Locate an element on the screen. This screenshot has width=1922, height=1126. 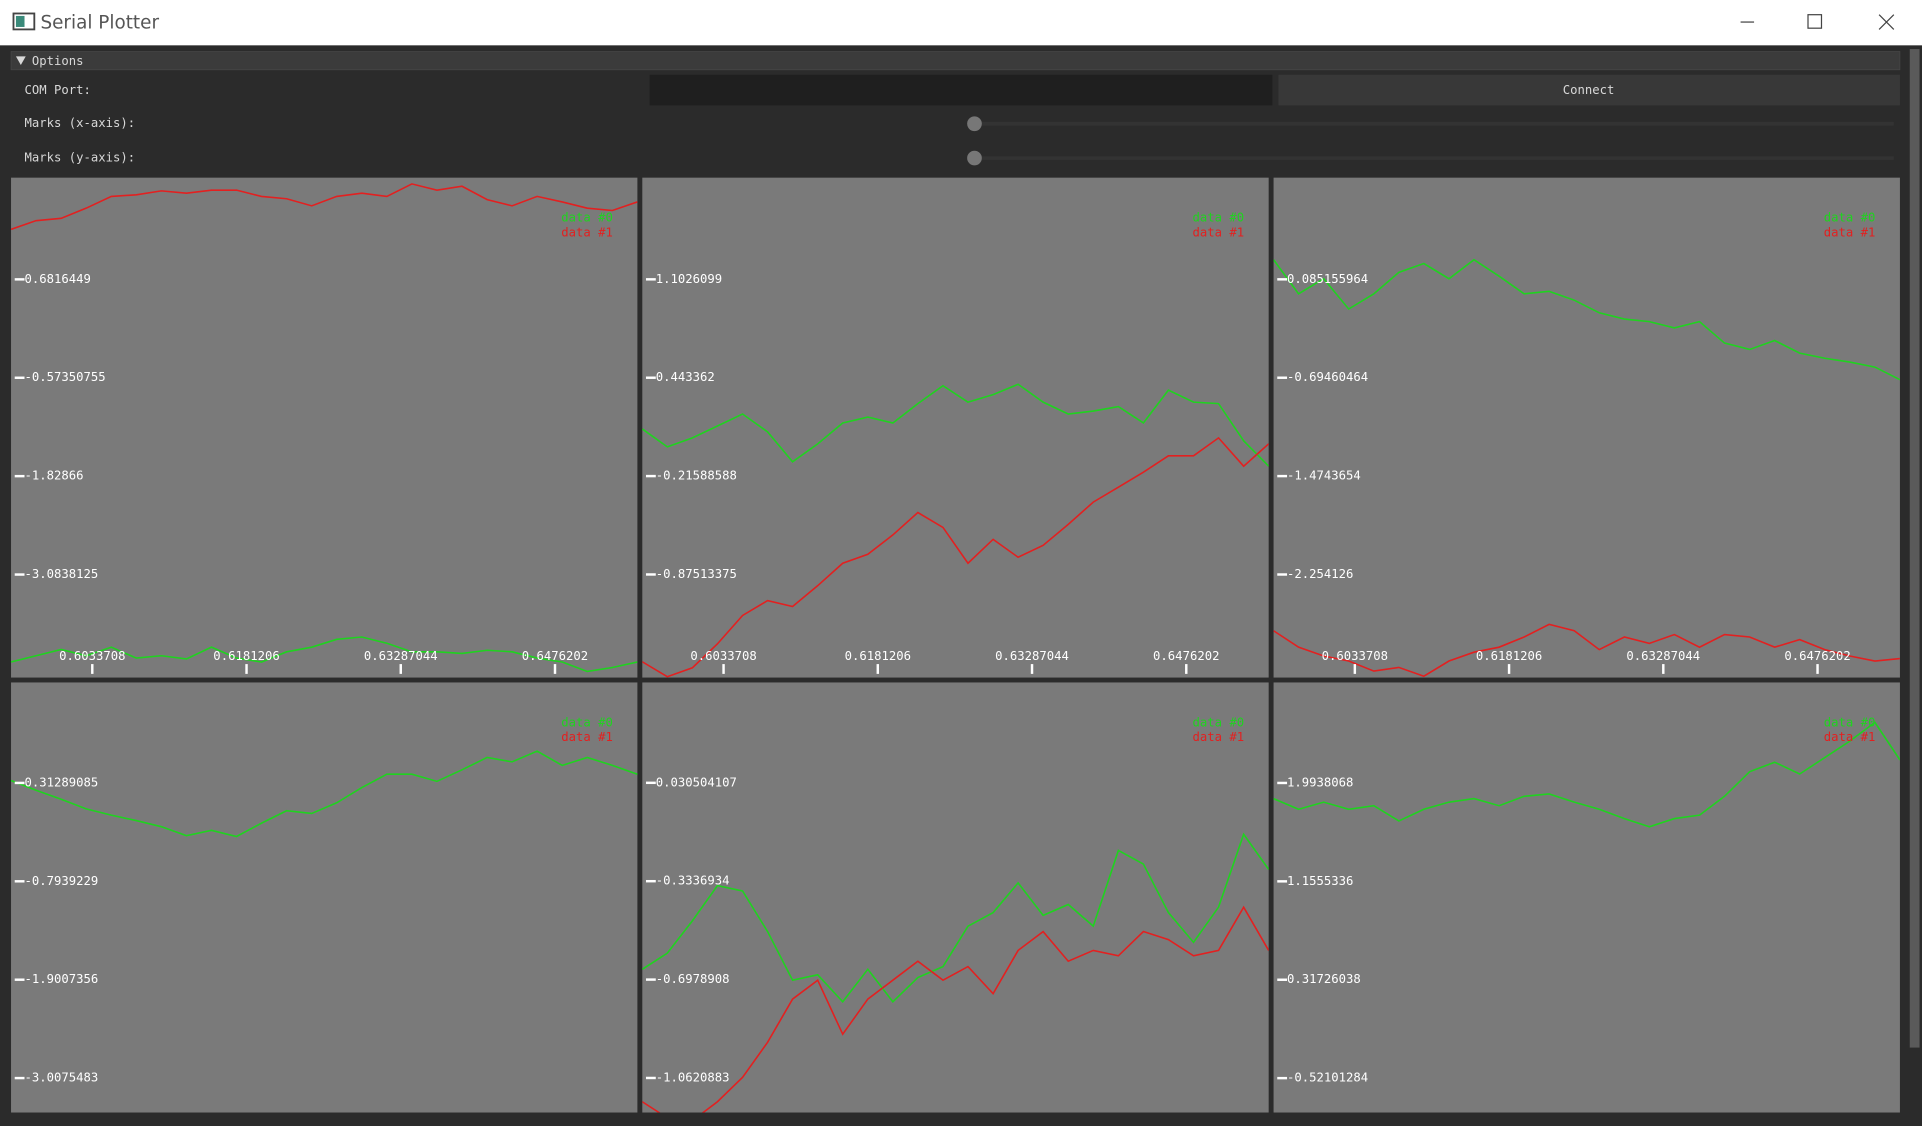
y-tick-label: -0.69460464 is located at coordinates (1327, 377).